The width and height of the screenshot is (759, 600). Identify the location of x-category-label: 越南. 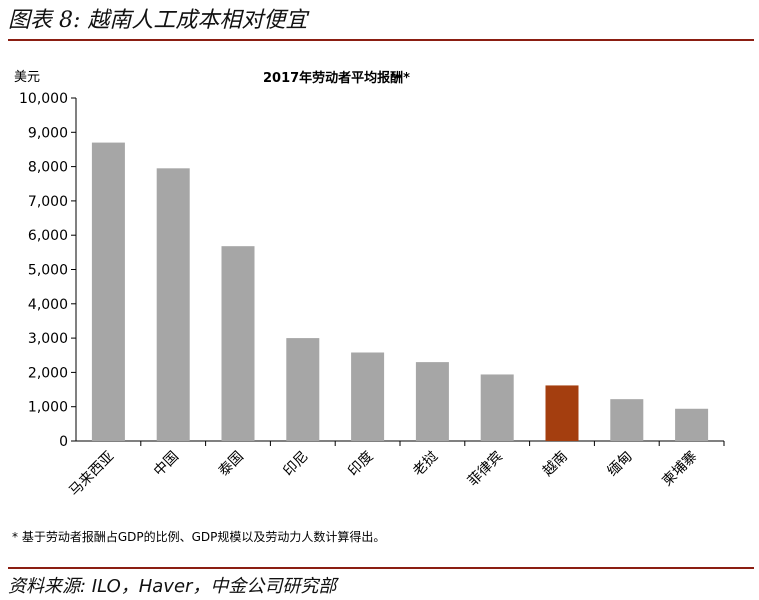
(555, 464).